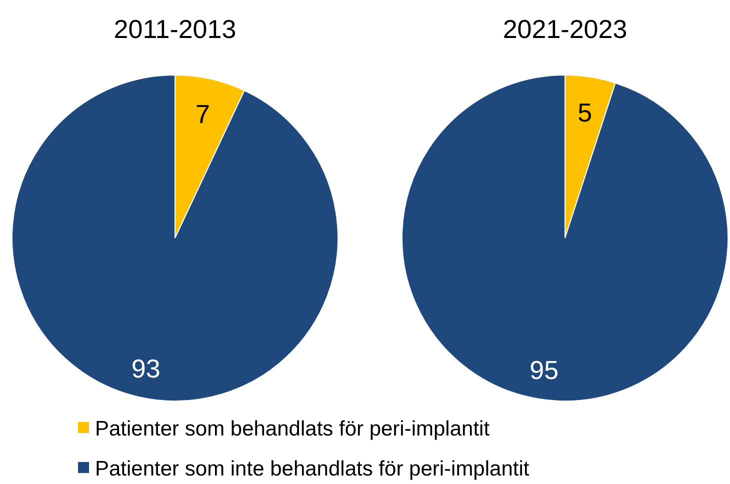 Image resolution: width=730 pixels, height=484 pixels. Describe the element at coordinates (312, 468) in the screenshot. I see `legend-label: Patienter som inte behandlats för peri-implantit` at that location.